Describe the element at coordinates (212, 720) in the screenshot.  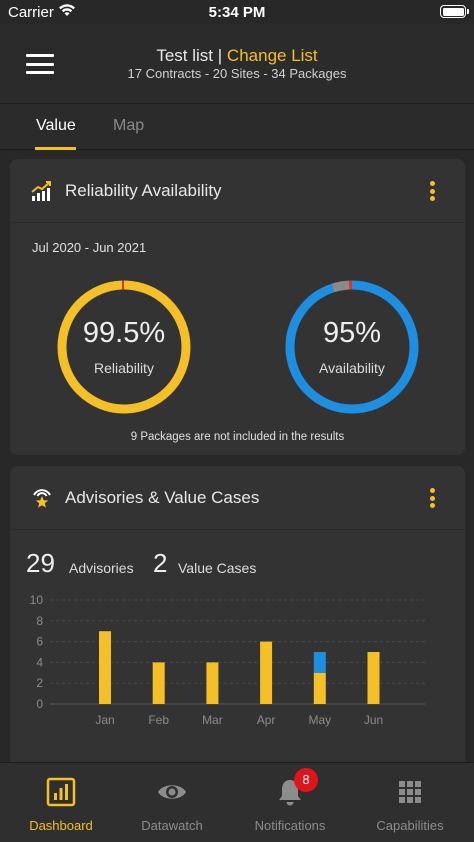
I see `x-tick-label: Mar` at that location.